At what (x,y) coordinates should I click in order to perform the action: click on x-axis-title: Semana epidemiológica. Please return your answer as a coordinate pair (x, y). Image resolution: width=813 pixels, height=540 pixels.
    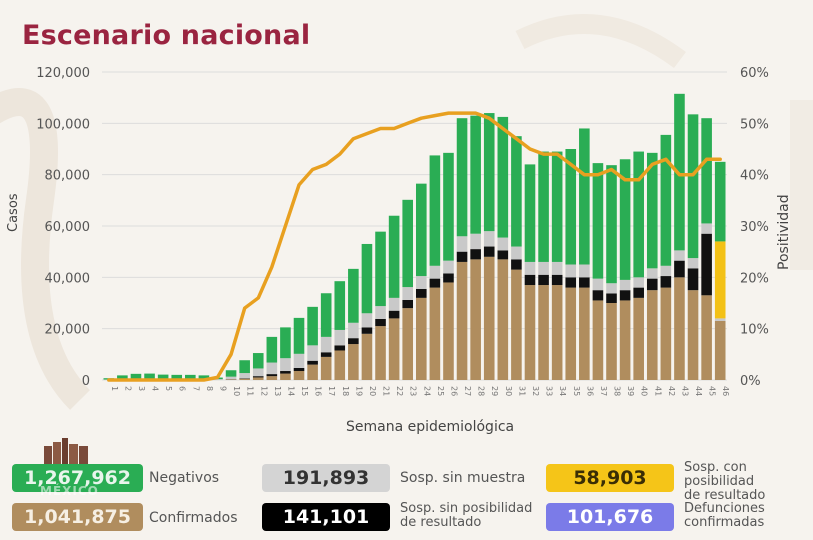
    Looking at the image, I should click on (430, 427).